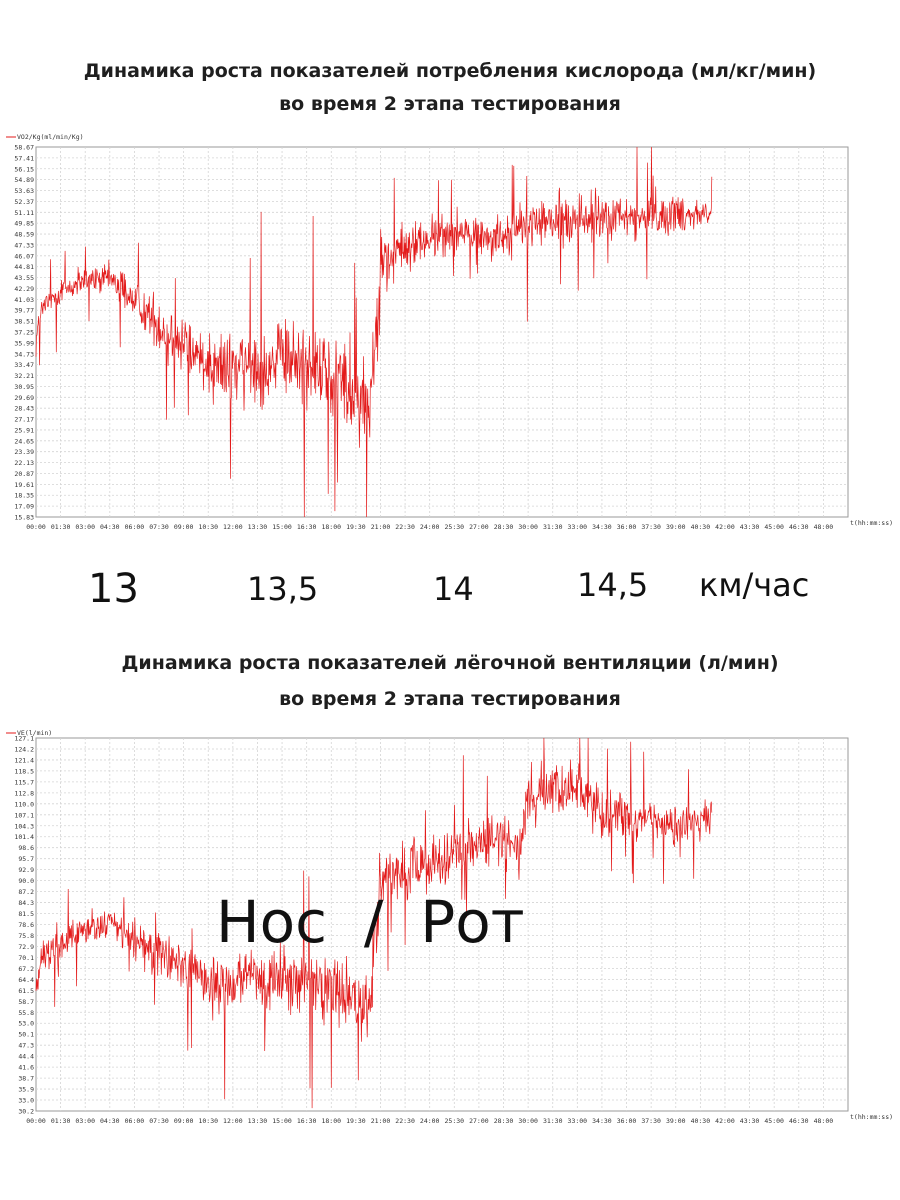 The image size is (900, 1200). What do you see at coordinates (24, 365) in the screenshot?
I see `y-tick-label: 33.47` at bounding box center [24, 365].